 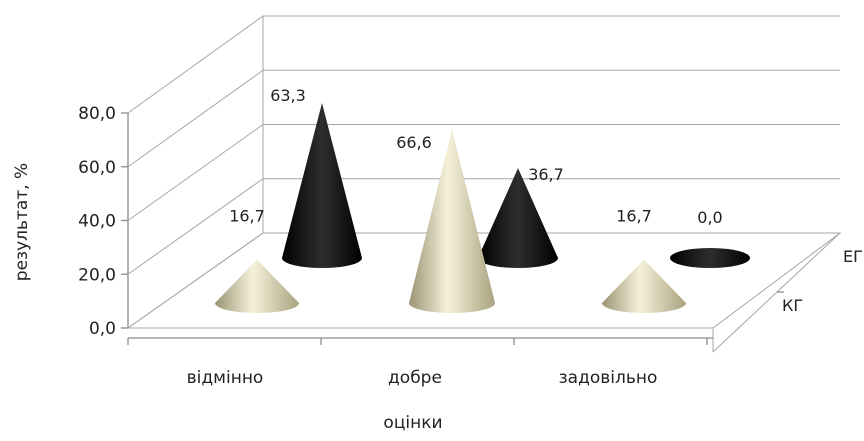 What do you see at coordinates (415, 378) in the screenshot?
I see `category-label: добре` at bounding box center [415, 378].